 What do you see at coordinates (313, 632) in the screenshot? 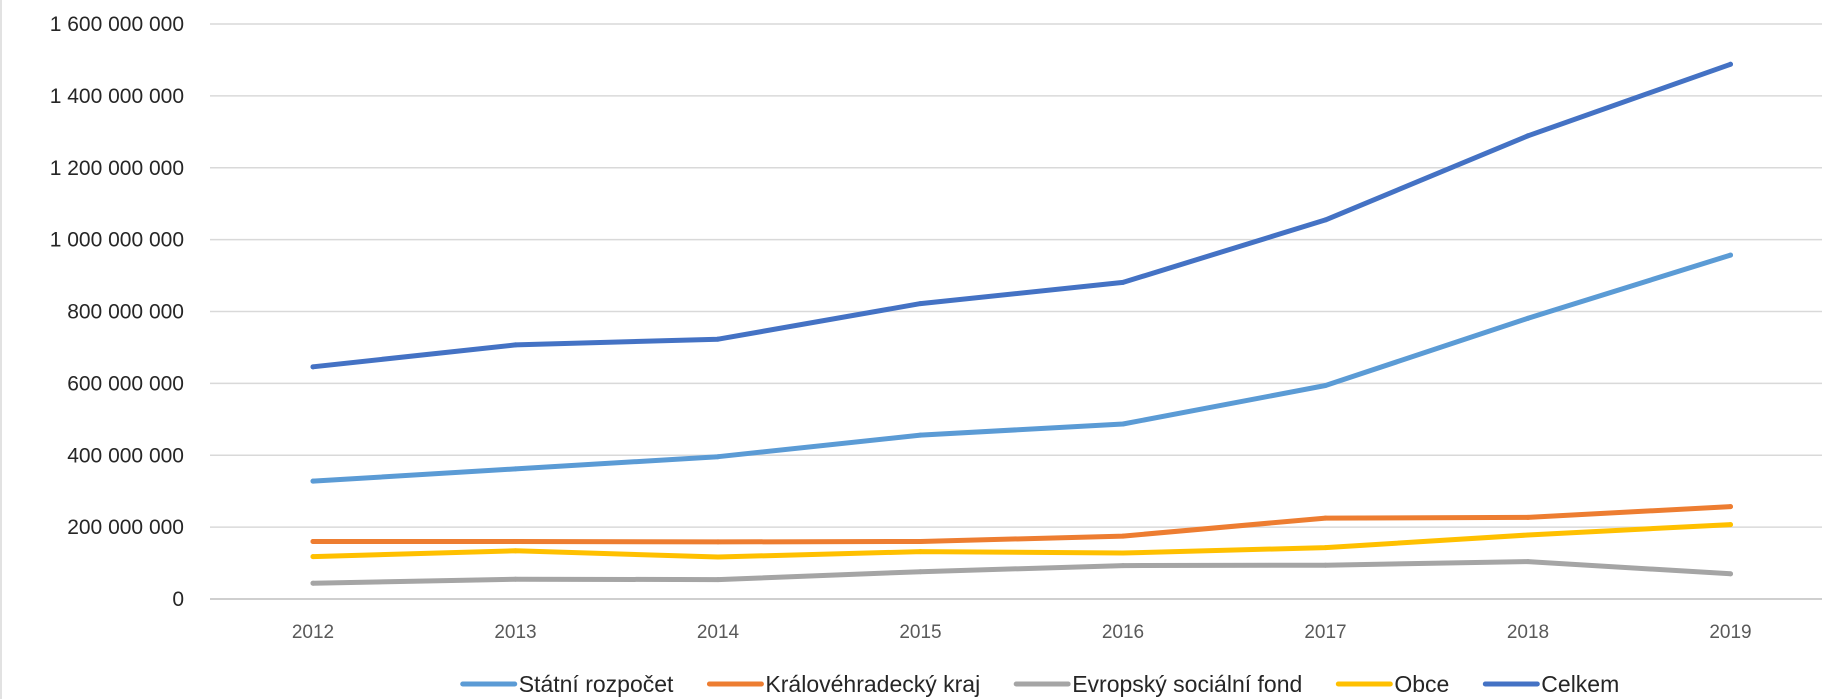
I see `x-tick-label: 2012` at bounding box center [313, 632].